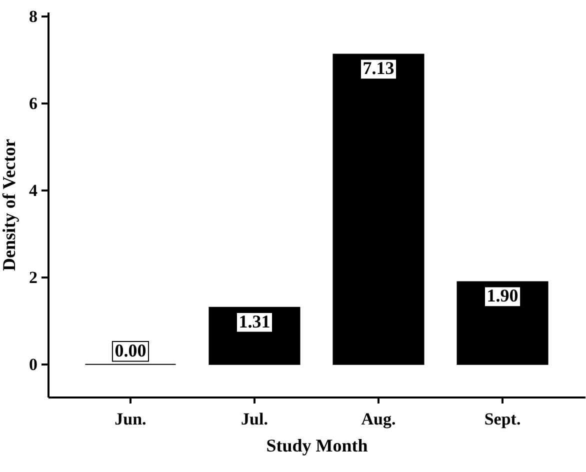 This screenshot has width=586, height=472. What do you see at coordinates (317, 446) in the screenshot?
I see `x-axis-title: Study Month` at bounding box center [317, 446].